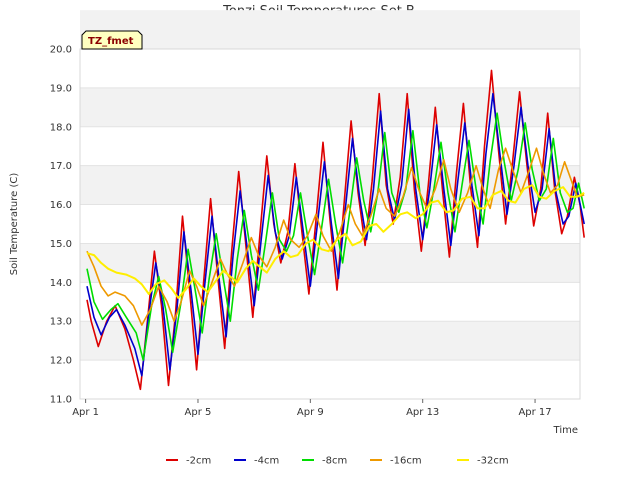 The height and width of the screenshot is (480, 640). I want to click on x-axis-ticks: Apr 1 Apr 5 Apr 9 Apr 13 Apr 17, so click(312, 408).